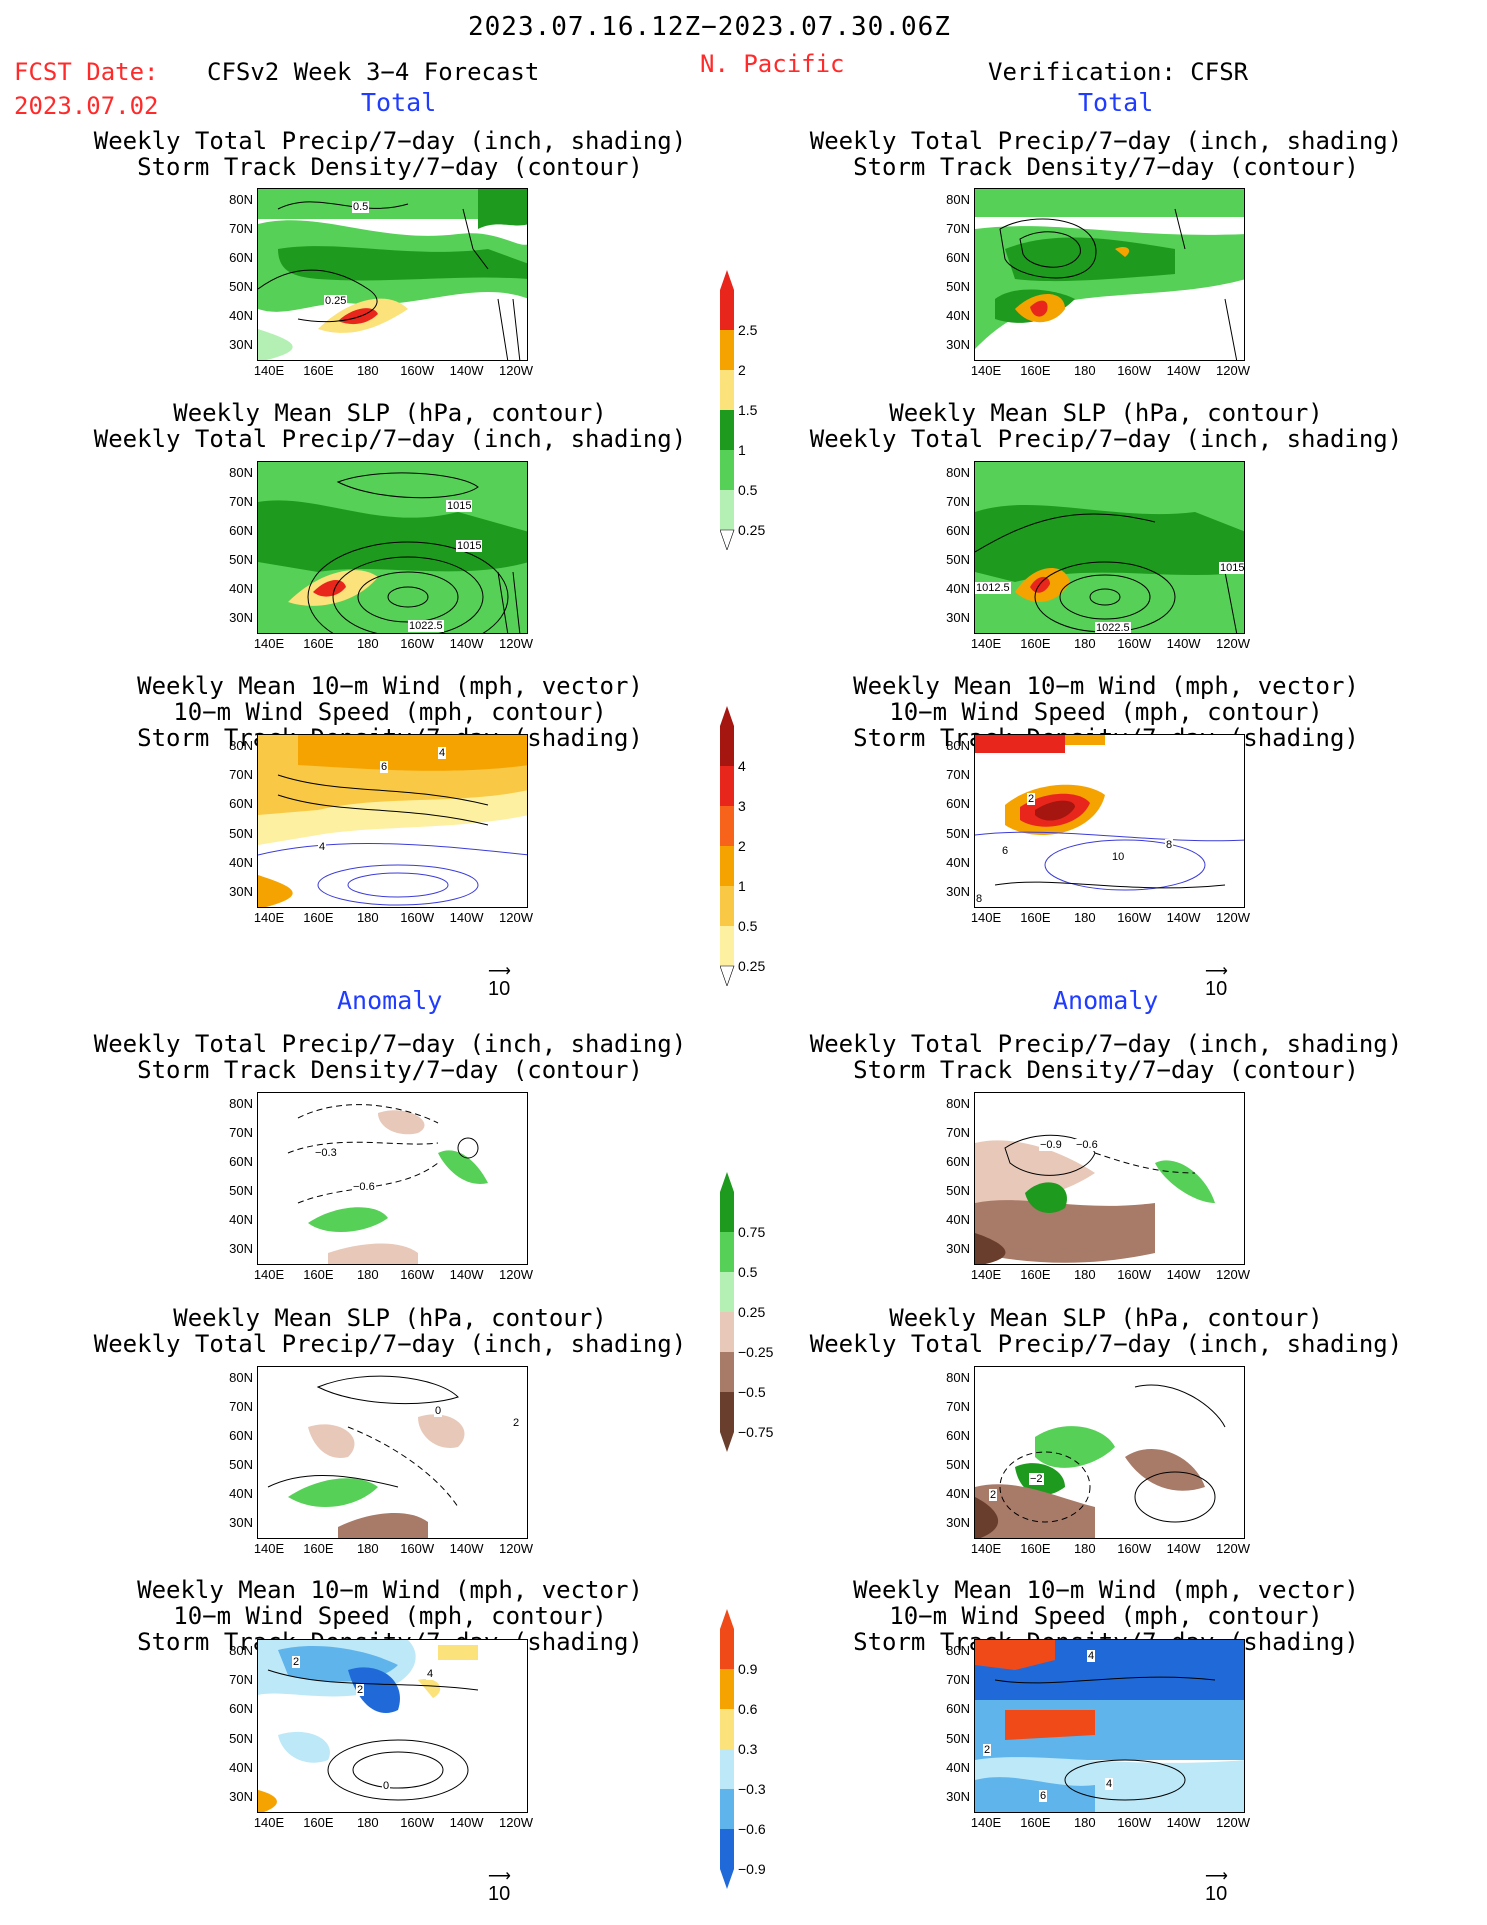  What do you see at coordinates (1106, 686) in the screenshot?
I see `title-line: Weekly Mean 10−m Wind (mph, vector)` at bounding box center [1106, 686].